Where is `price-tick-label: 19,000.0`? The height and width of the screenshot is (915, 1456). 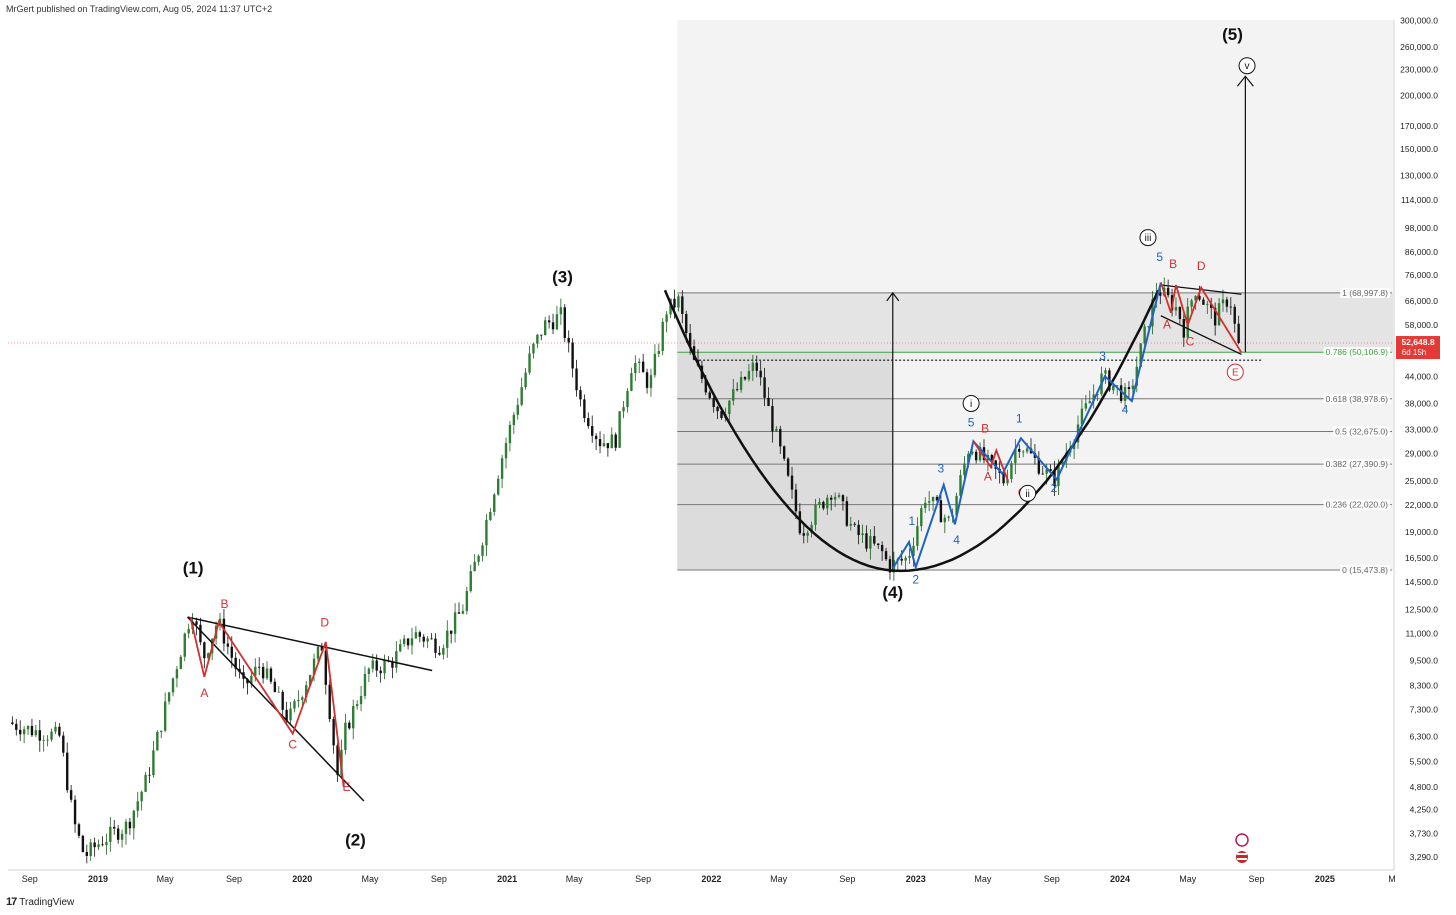 price-tick-label: 19,000.0 is located at coordinates (1421, 532).